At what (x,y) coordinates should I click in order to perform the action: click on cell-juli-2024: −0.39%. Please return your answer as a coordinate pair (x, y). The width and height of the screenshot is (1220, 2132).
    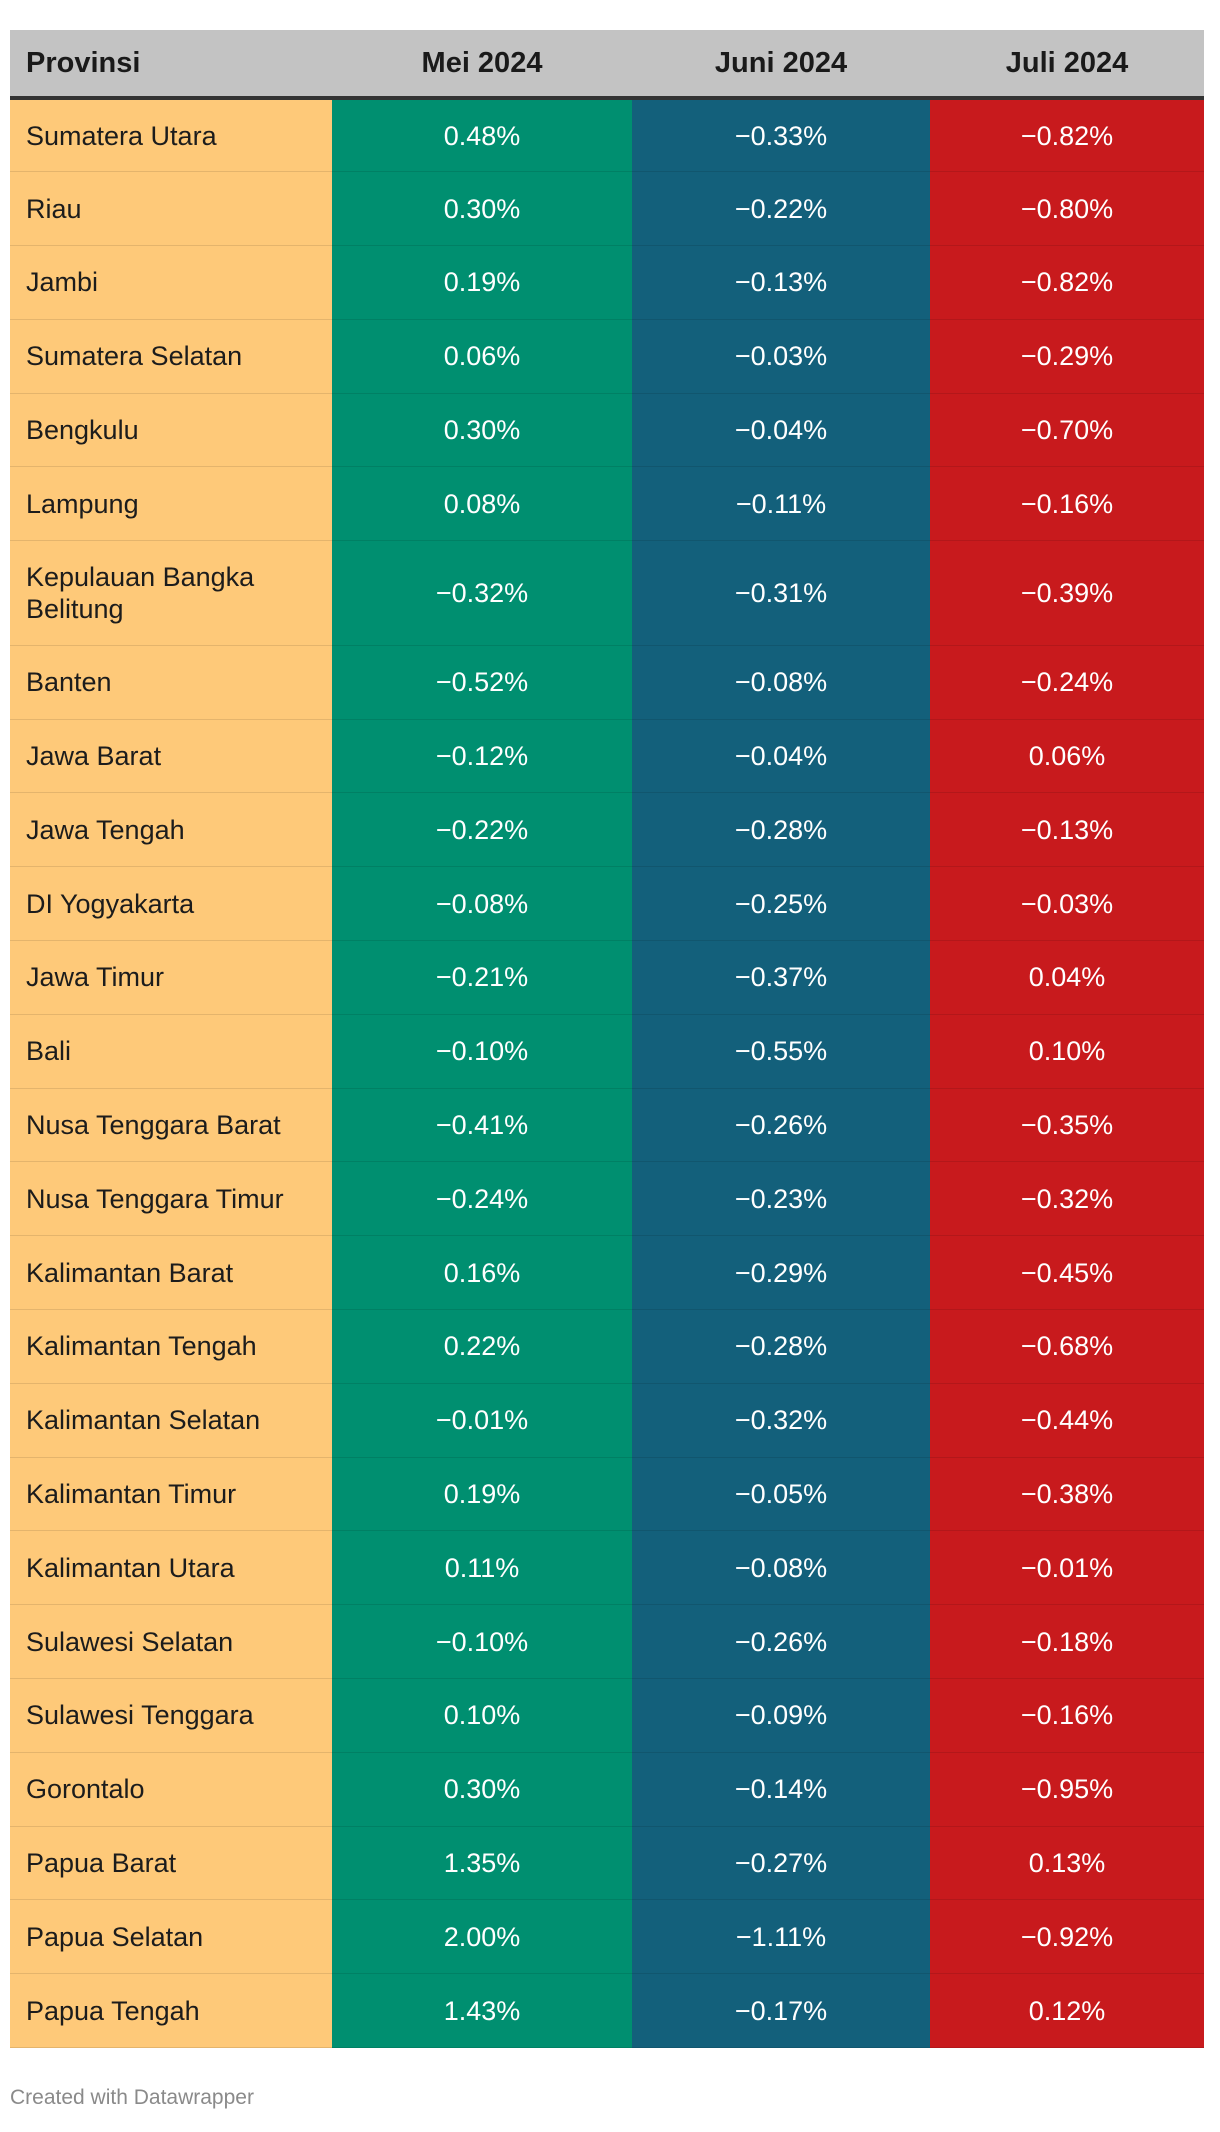
    Looking at the image, I should click on (1067, 593).